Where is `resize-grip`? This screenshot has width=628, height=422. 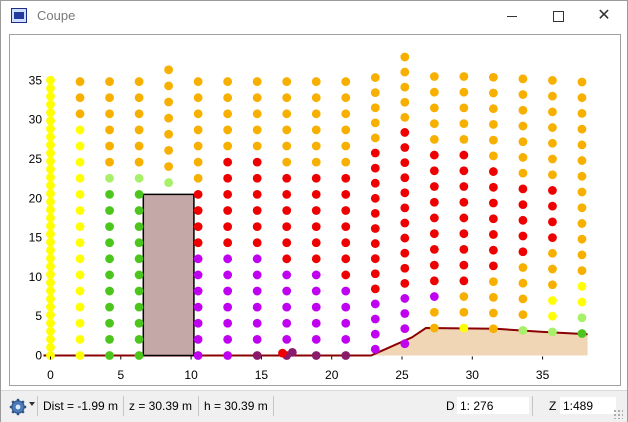
resize-grip is located at coordinates (618, 414).